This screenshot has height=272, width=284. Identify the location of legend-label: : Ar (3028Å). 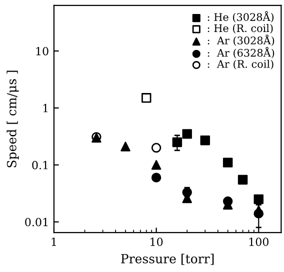
(241, 40).